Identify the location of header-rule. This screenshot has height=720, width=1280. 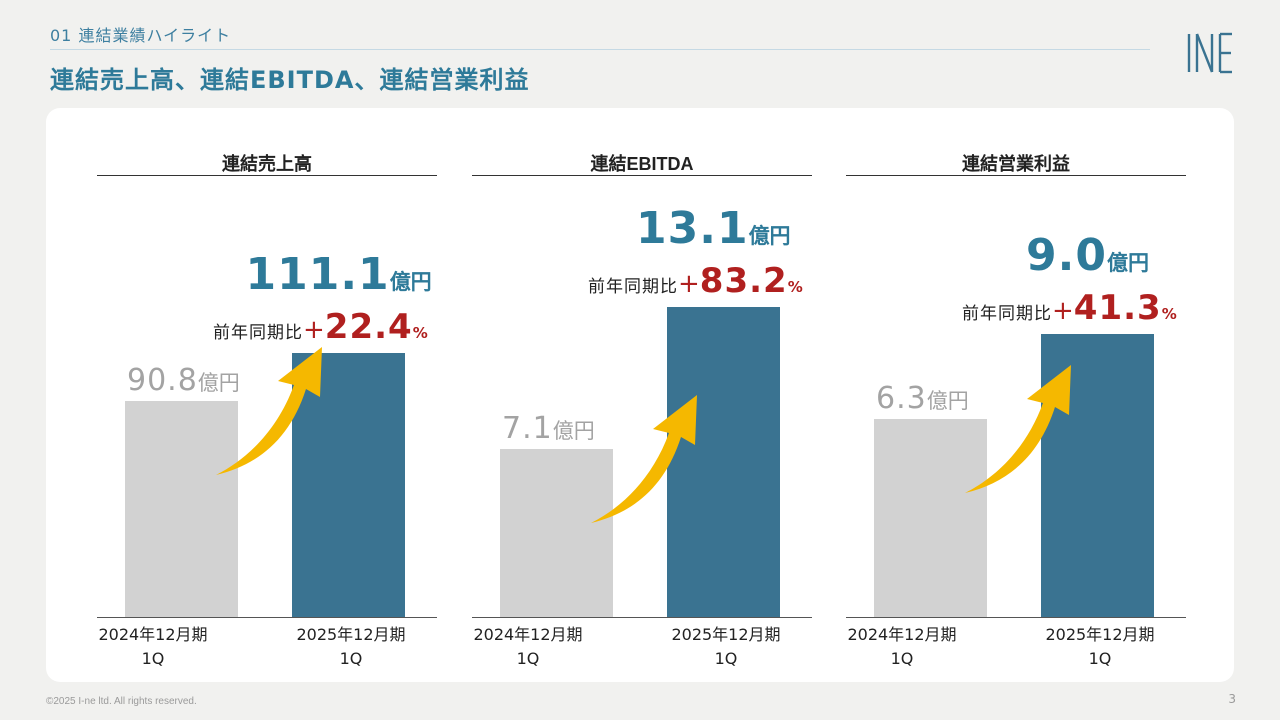
(600, 49).